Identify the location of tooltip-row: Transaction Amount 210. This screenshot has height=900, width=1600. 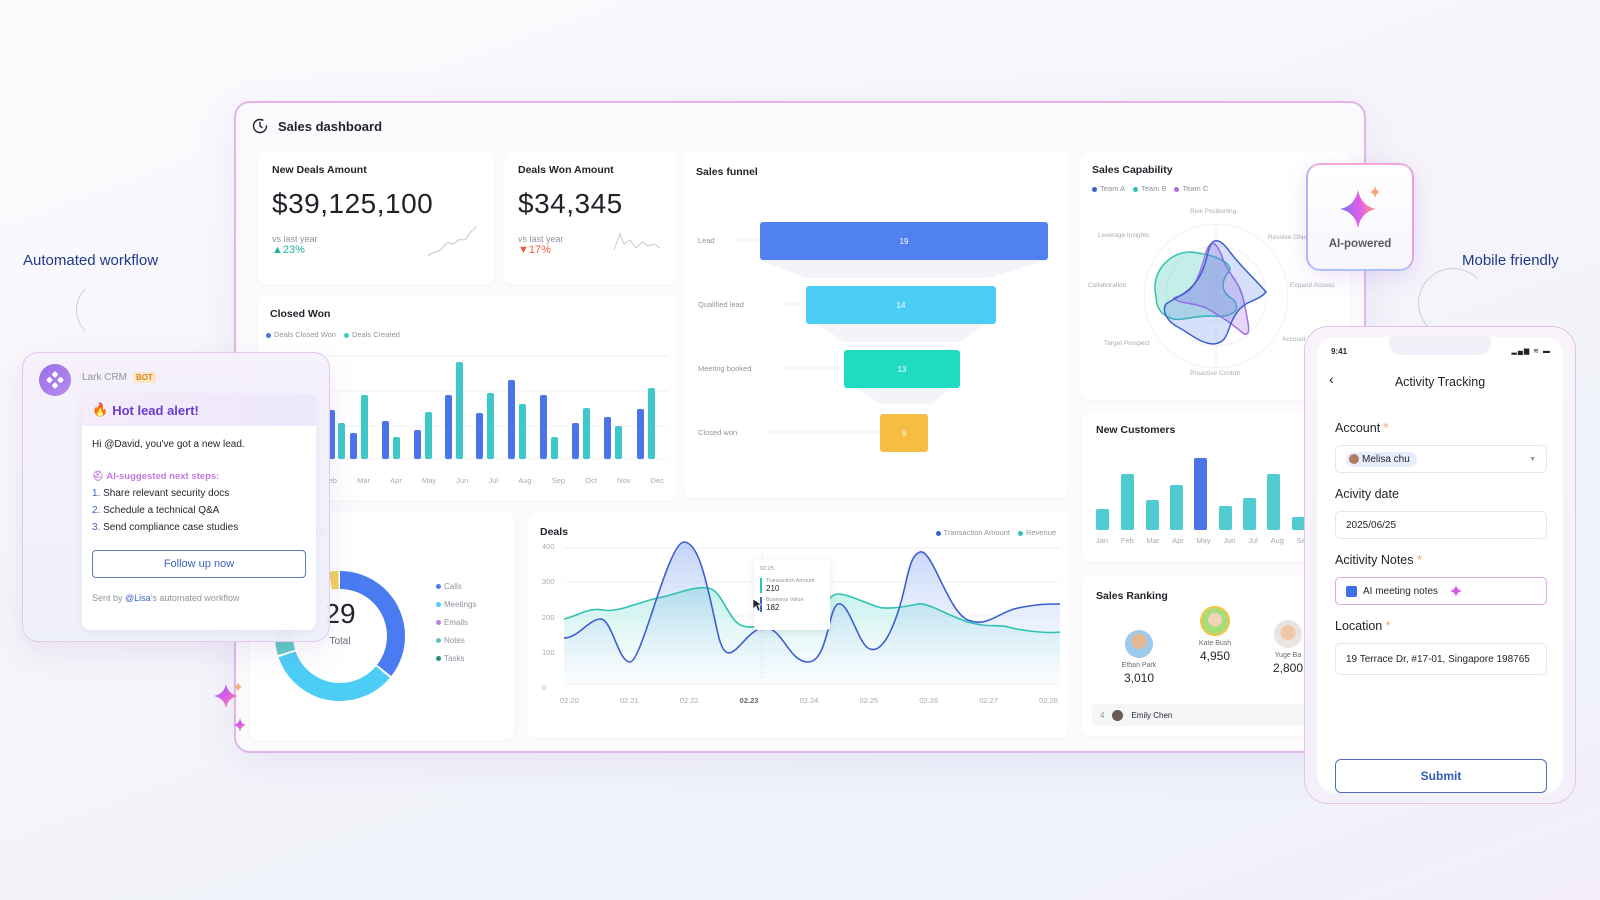
(792, 585).